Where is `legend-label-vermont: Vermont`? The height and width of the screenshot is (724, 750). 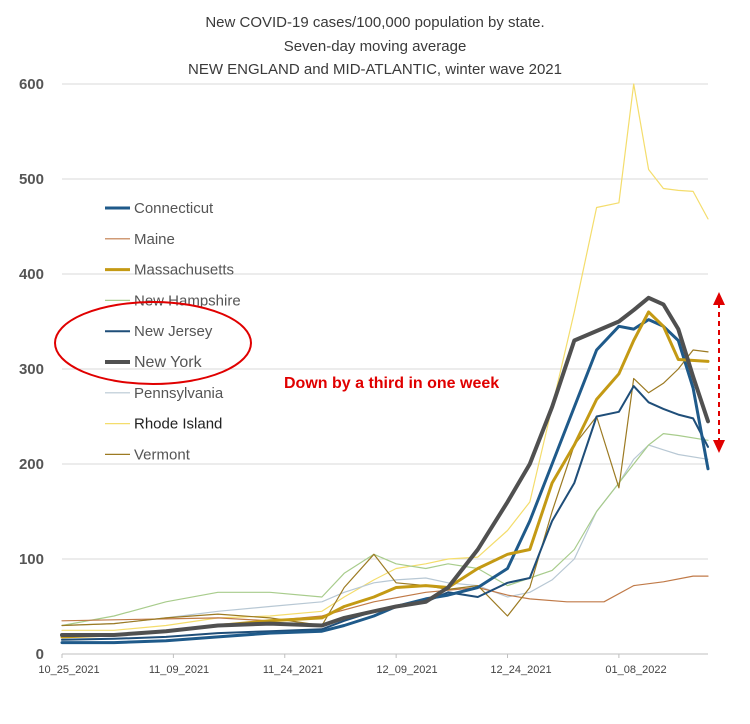 legend-label-vermont: Vermont is located at coordinates (162, 454).